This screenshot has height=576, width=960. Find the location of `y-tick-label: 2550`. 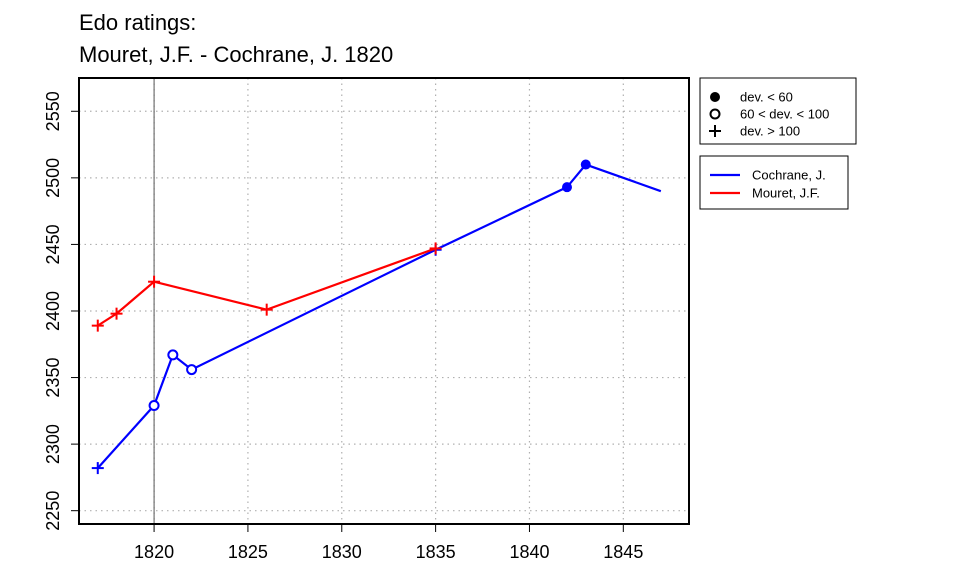

y-tick-label: 2550 is located at coordinates (53, 111).